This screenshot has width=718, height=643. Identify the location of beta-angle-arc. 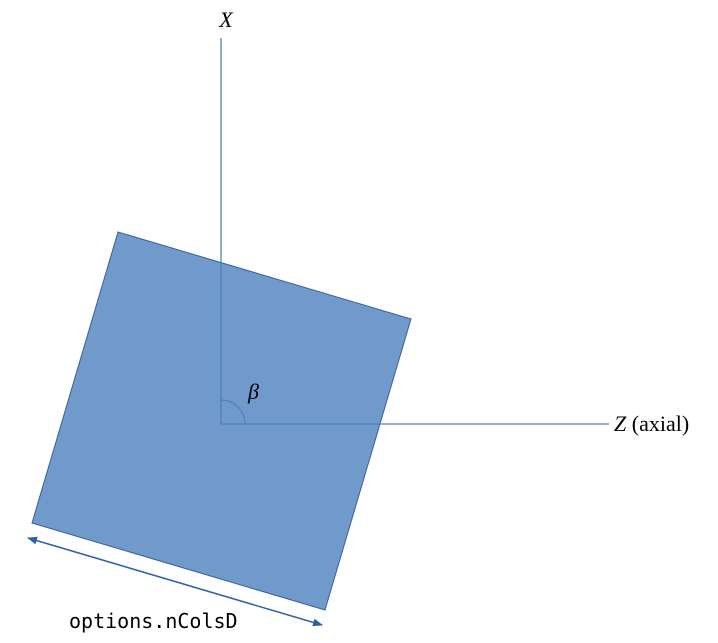
(233, 412).